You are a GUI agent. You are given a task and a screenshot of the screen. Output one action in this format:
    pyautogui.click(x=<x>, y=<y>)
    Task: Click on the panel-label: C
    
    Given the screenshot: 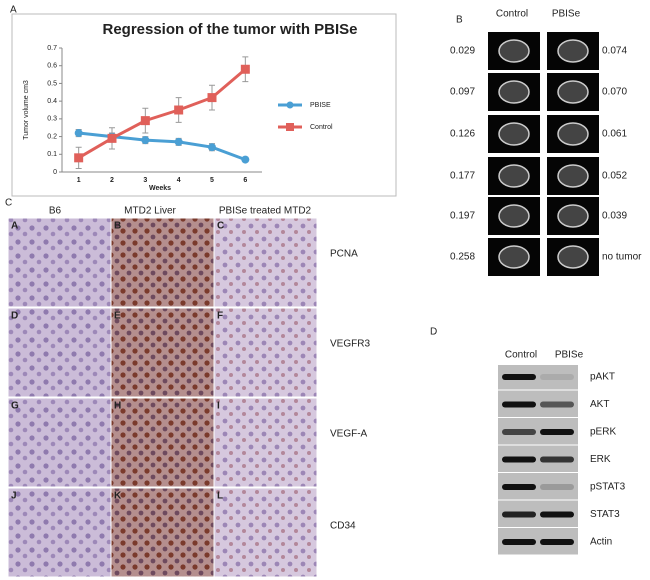 What is the action you would take?
    pyautogui.click(x=8, y=203)
    